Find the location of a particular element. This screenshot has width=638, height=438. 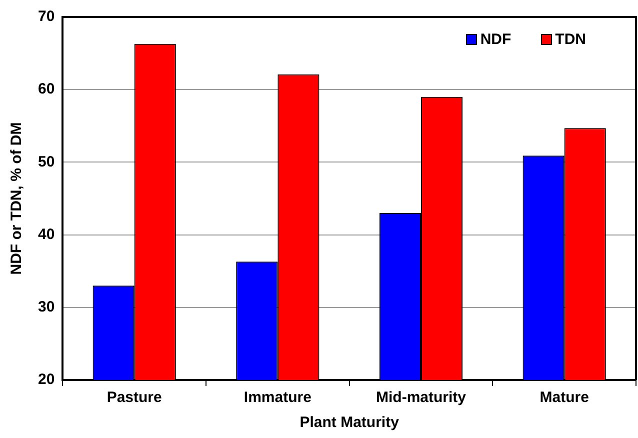

x-tick-label: Mid-maturity is located at coordinates (421, 397).